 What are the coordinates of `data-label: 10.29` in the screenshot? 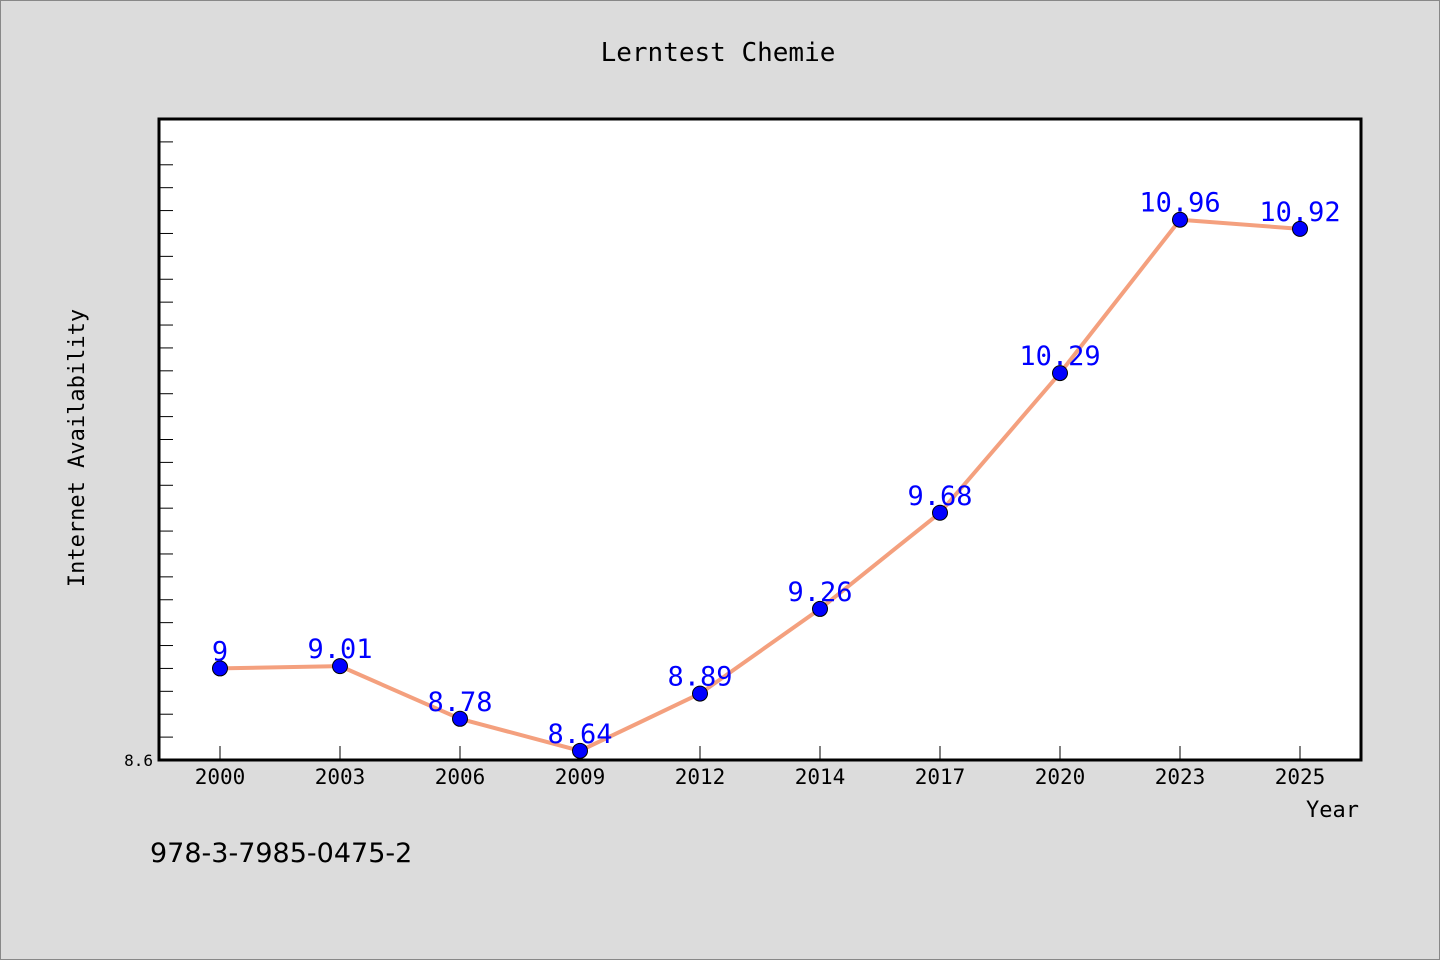 It's located at (1059, 356).